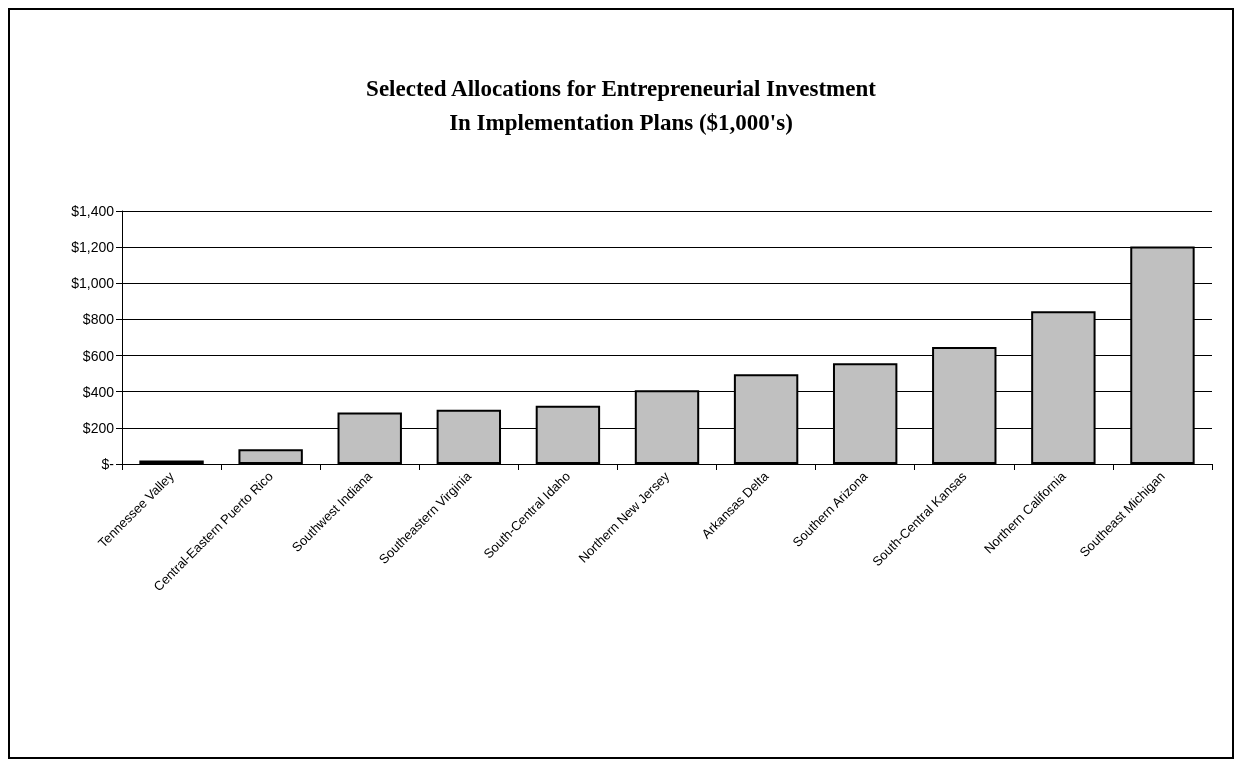 Image resolution: width=1244 pixels, height=769 pixels. Describe the element at coordinates (98, 319) in the screenshot. I see `y-tick-label: $800` at that location.